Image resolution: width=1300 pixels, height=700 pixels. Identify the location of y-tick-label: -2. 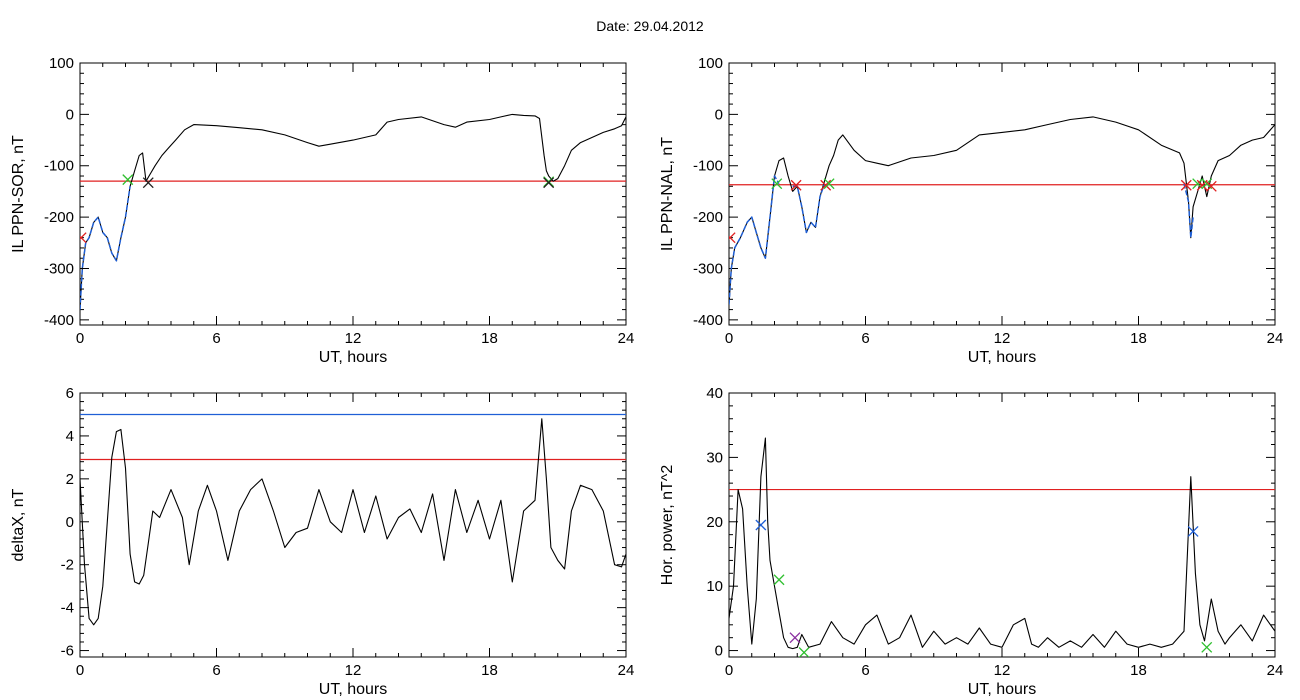
(67, 565).